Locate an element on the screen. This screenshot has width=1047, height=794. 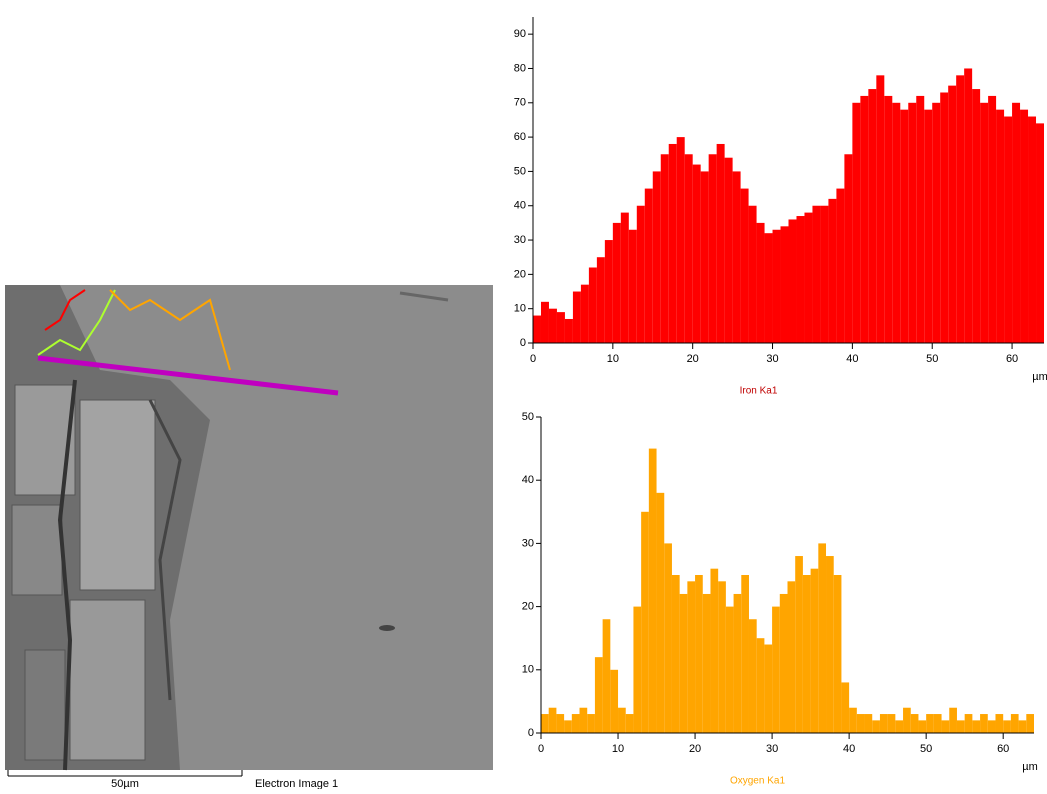
scale-bar-label: 50µm is located at coordinates (125, 783).